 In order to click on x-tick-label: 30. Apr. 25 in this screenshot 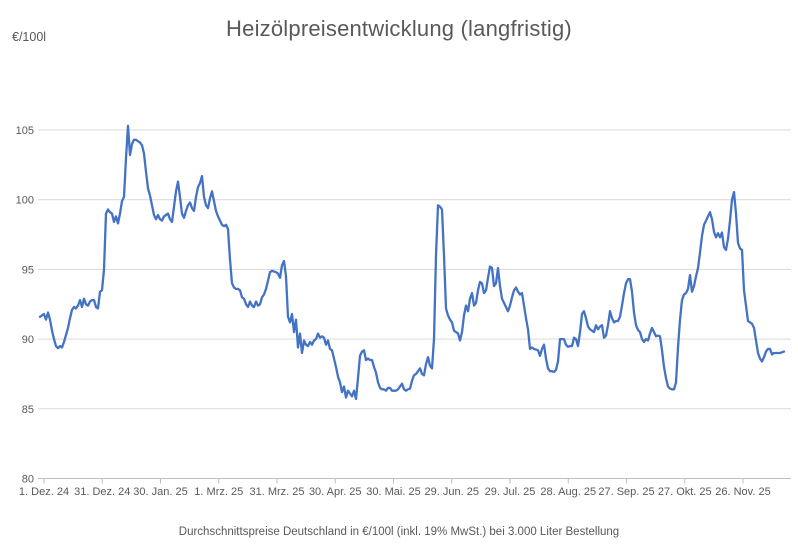, I will do `click(335, 492)`.